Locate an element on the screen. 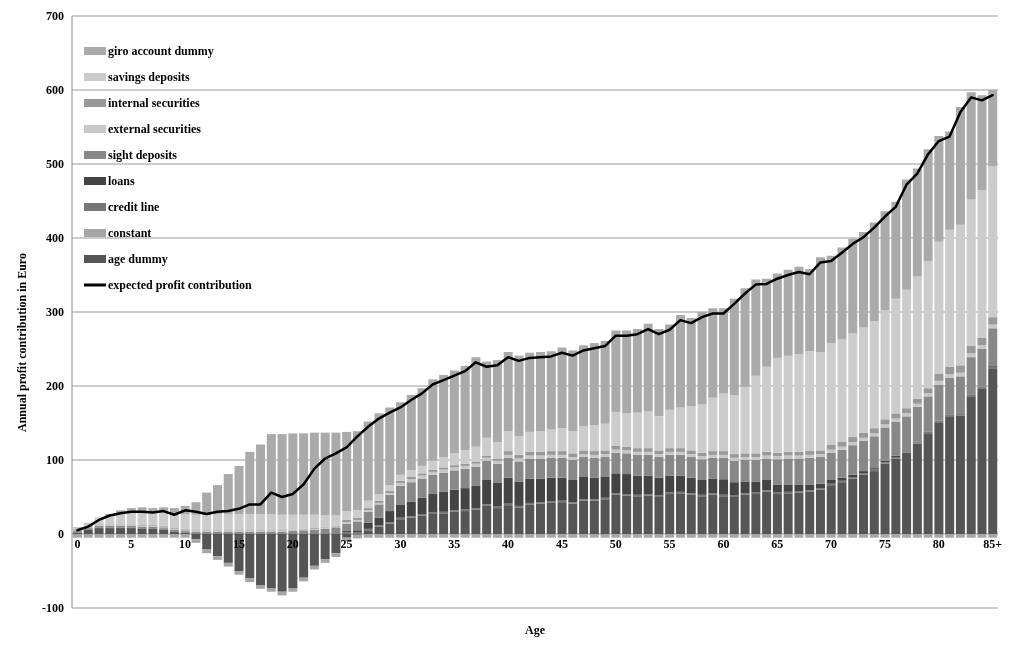 This screenshot has height=650, width=1014. y-tick-label: 100 is located at coordinates (55, 460).